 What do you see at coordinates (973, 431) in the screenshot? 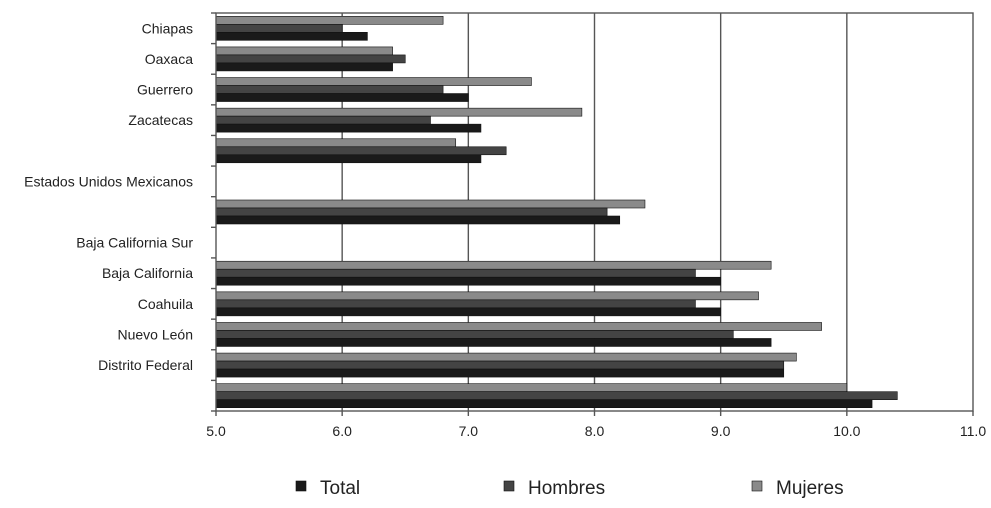
I see `x-tick-label: 11.0` at bounding box center [973, 431].